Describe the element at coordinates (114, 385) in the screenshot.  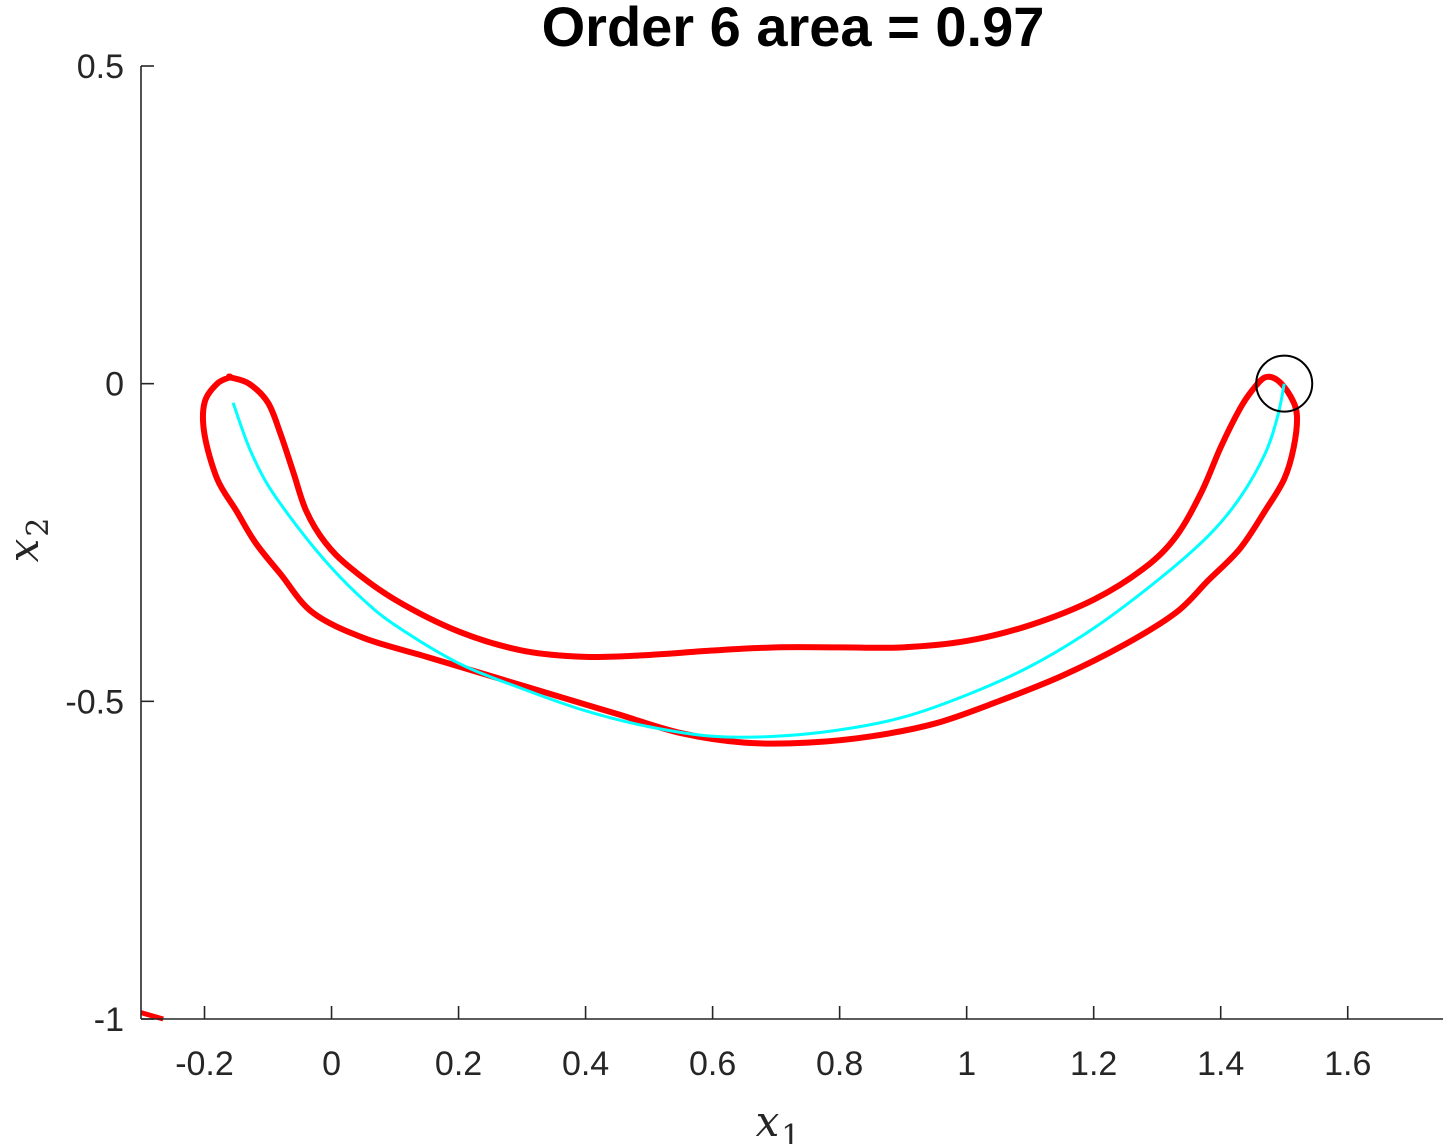
I see `y-tick-label: 0` at that location.